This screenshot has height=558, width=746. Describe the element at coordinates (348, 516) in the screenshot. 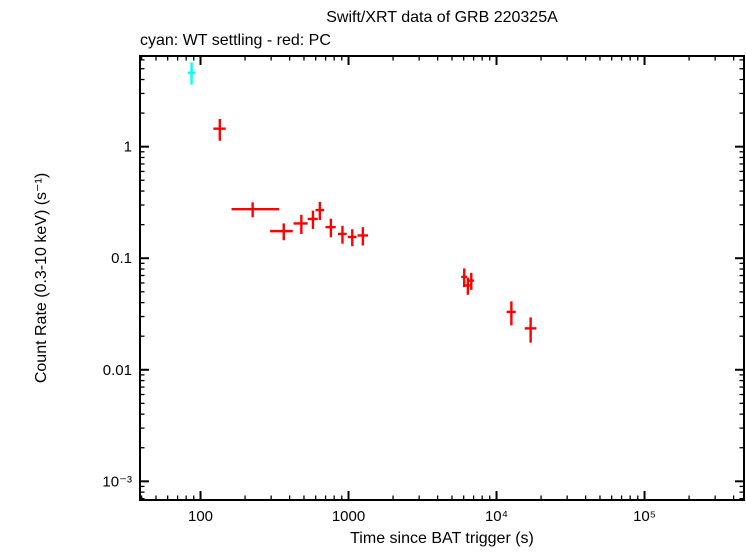

I see `x-tick-label: 1000` at that location.